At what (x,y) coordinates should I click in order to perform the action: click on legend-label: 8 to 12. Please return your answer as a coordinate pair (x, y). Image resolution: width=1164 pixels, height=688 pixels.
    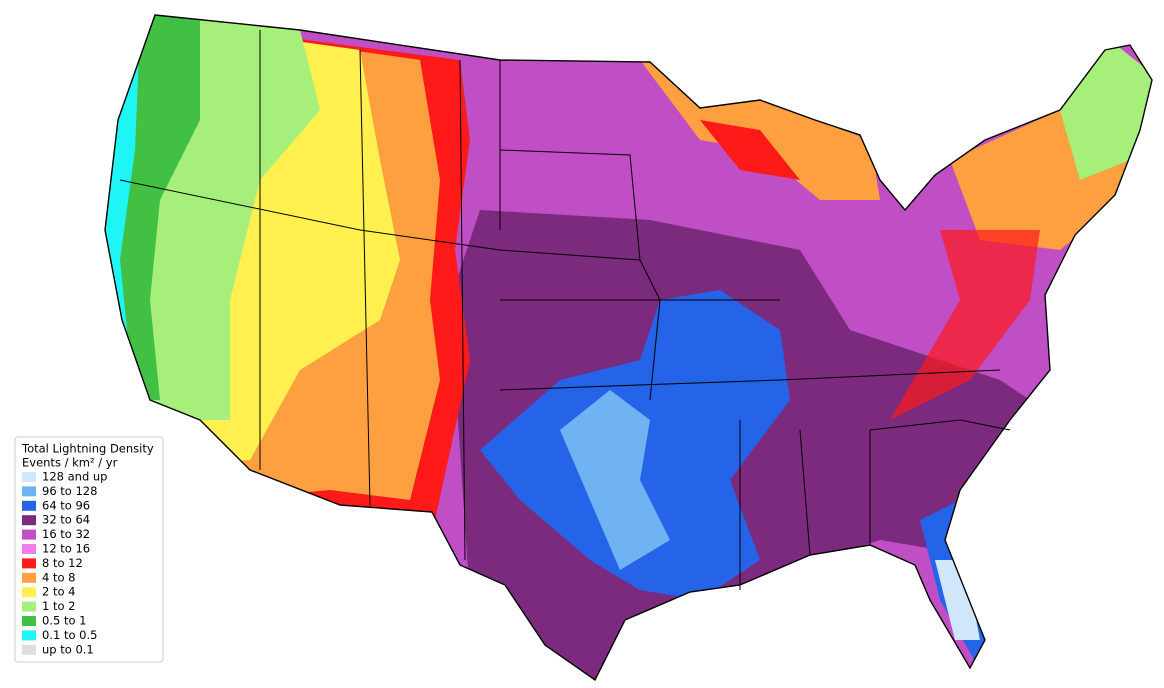
    Looking at the image, I should click on (62, 563).